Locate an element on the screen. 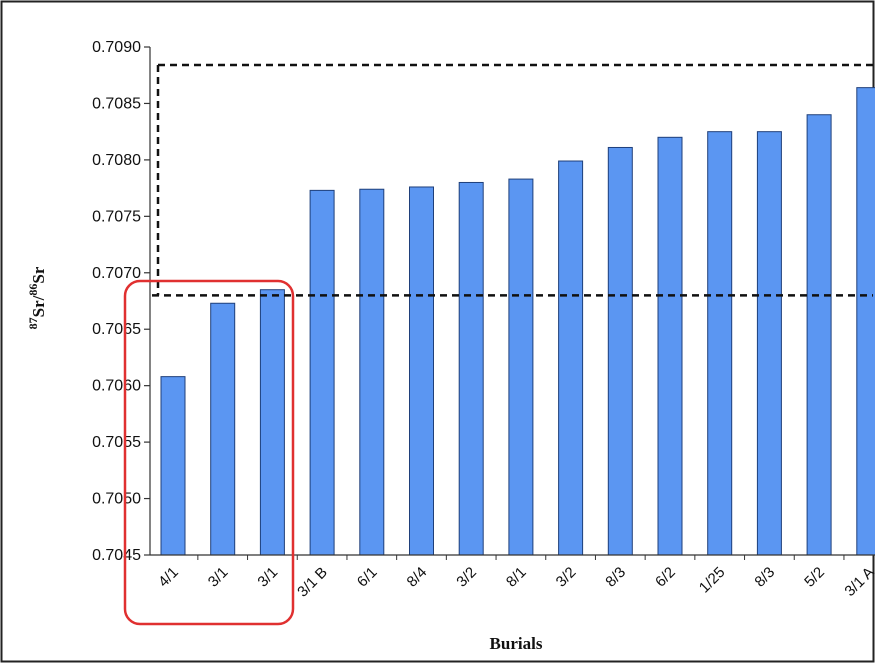 The image size is (875, 668). y-tick-label-6: 0.7075 is located at coordinates (116, 216).